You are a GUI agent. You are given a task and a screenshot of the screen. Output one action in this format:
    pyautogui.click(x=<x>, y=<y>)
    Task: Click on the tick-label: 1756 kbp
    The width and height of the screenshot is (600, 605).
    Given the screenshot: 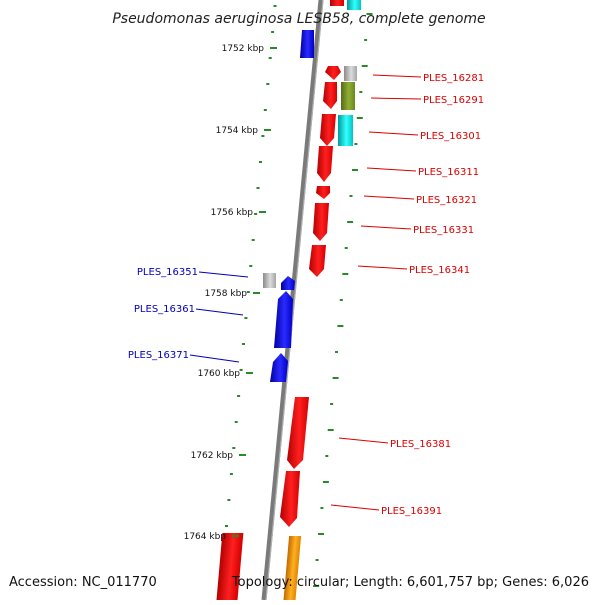 What is the action you would take?
    pyautogui.click(x=232, y=213)
    